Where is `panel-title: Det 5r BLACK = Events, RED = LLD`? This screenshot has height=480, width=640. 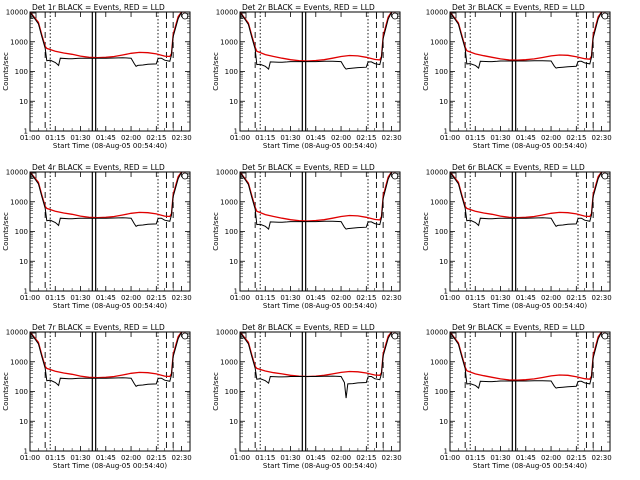
panel-title: Det 5r BLACK = Events, RED = LLD is located at coordinates (308, 167).